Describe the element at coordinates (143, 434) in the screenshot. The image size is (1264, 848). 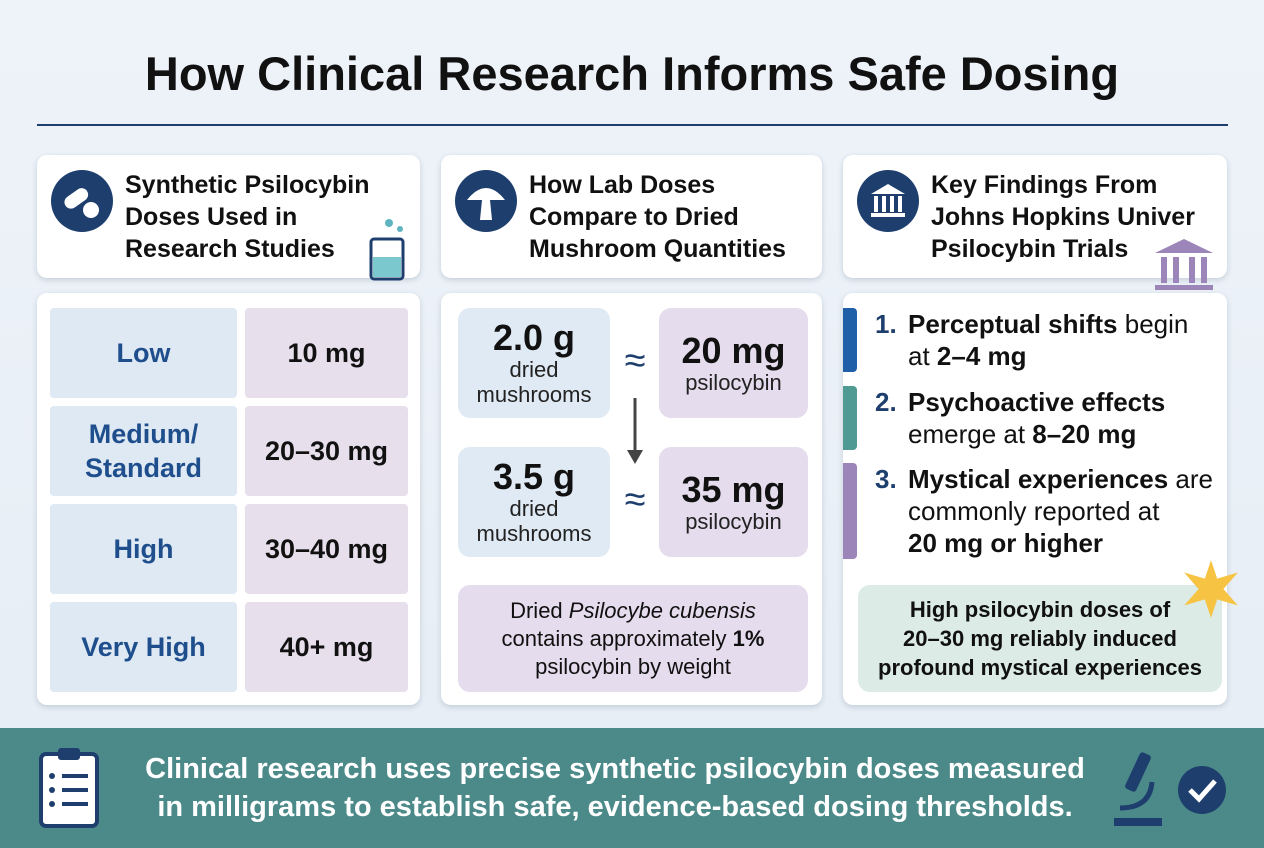
I see `text-line: Medium/` at that location.